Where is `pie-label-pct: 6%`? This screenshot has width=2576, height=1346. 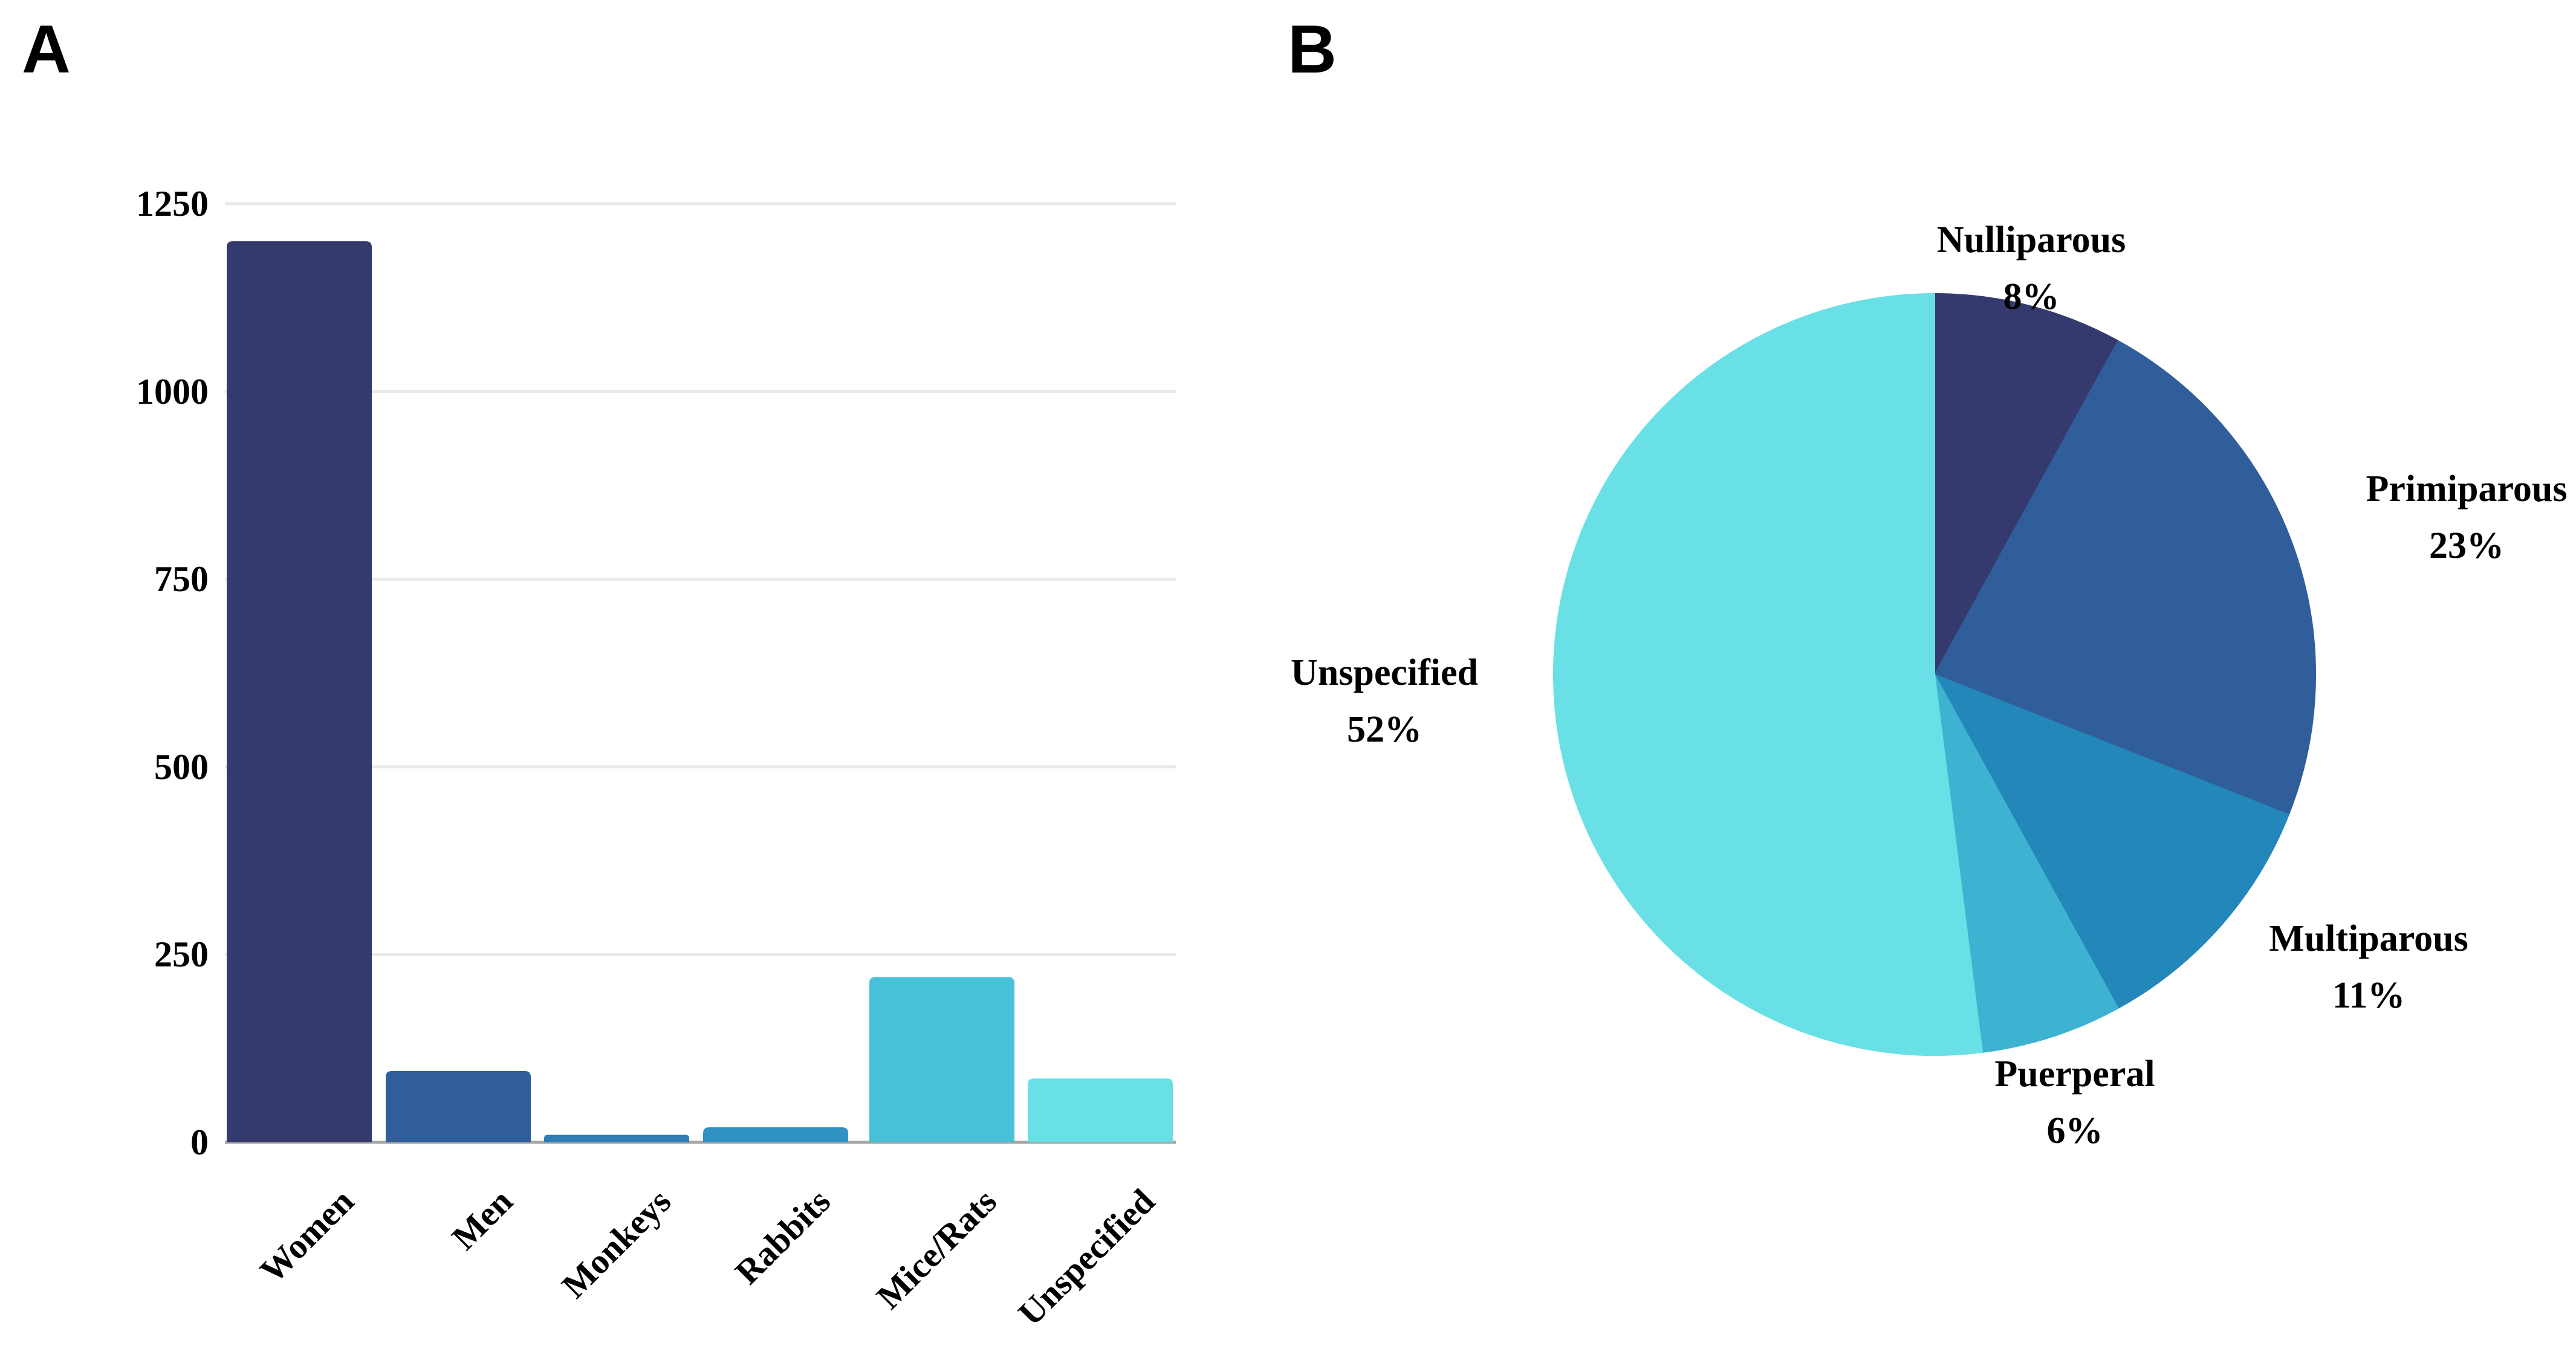 pie-label-pct: 6% is located at coordinates (2075, 1130).